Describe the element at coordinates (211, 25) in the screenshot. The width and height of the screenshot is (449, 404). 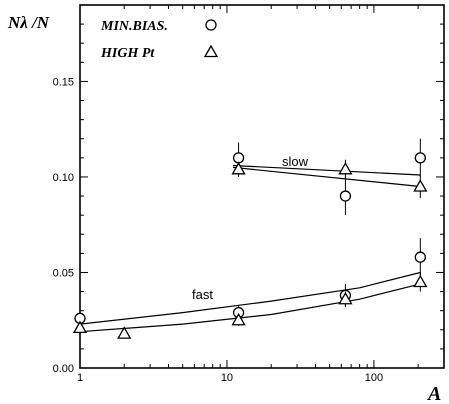
I see `legend-marker-circle` at that location.